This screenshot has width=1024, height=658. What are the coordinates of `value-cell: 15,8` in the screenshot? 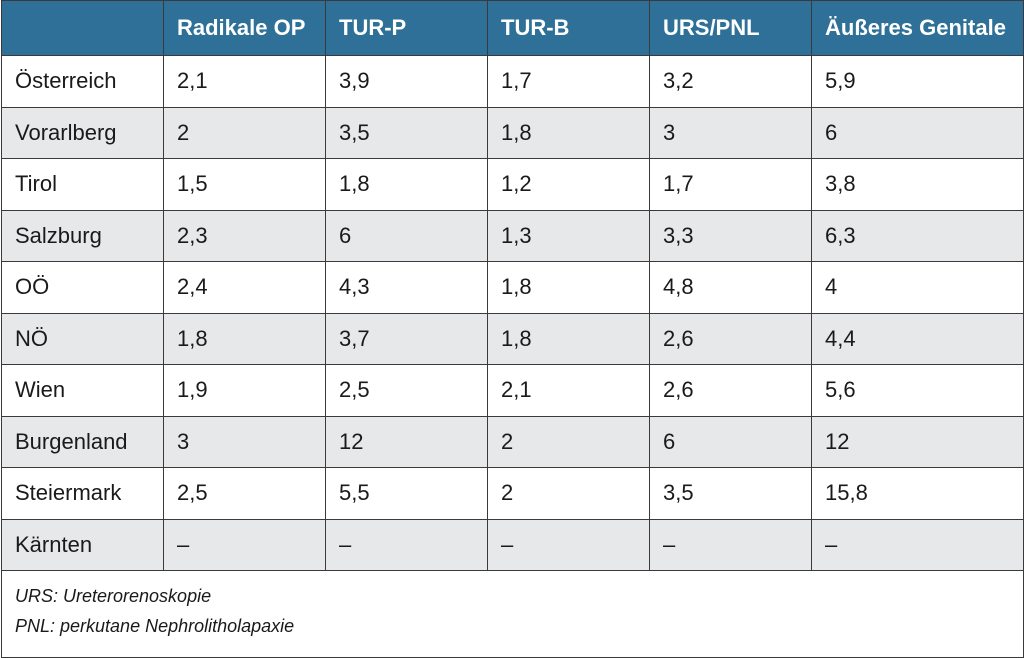 It's located at (917, 493).